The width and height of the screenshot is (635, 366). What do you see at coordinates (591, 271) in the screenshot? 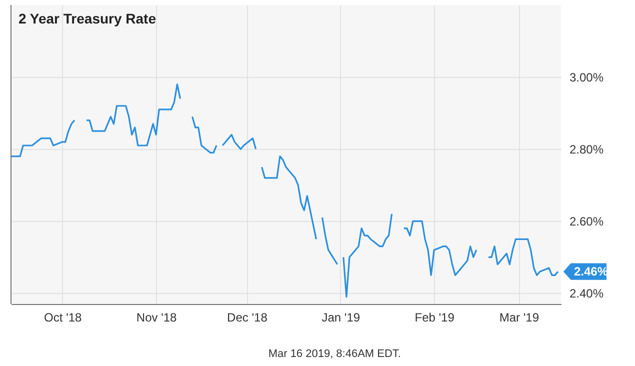
I see `annotation: 2.46%` at bounding box center [591, 271].